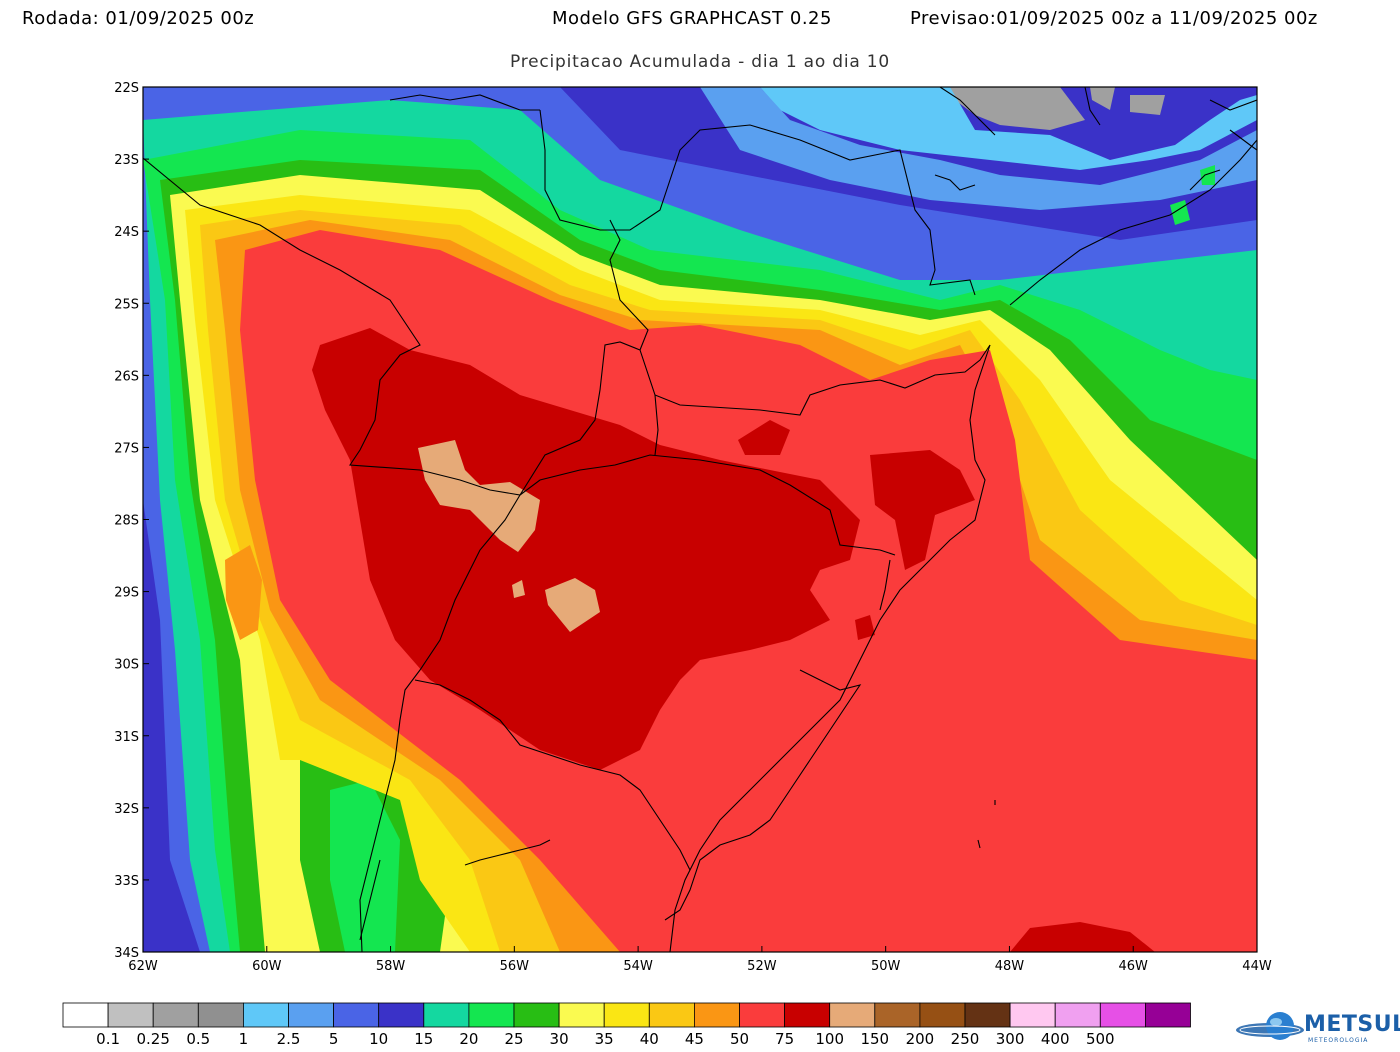 The image size is (1400, 1052). I want to click on colorbar-label: 15, so click(423, 1039).